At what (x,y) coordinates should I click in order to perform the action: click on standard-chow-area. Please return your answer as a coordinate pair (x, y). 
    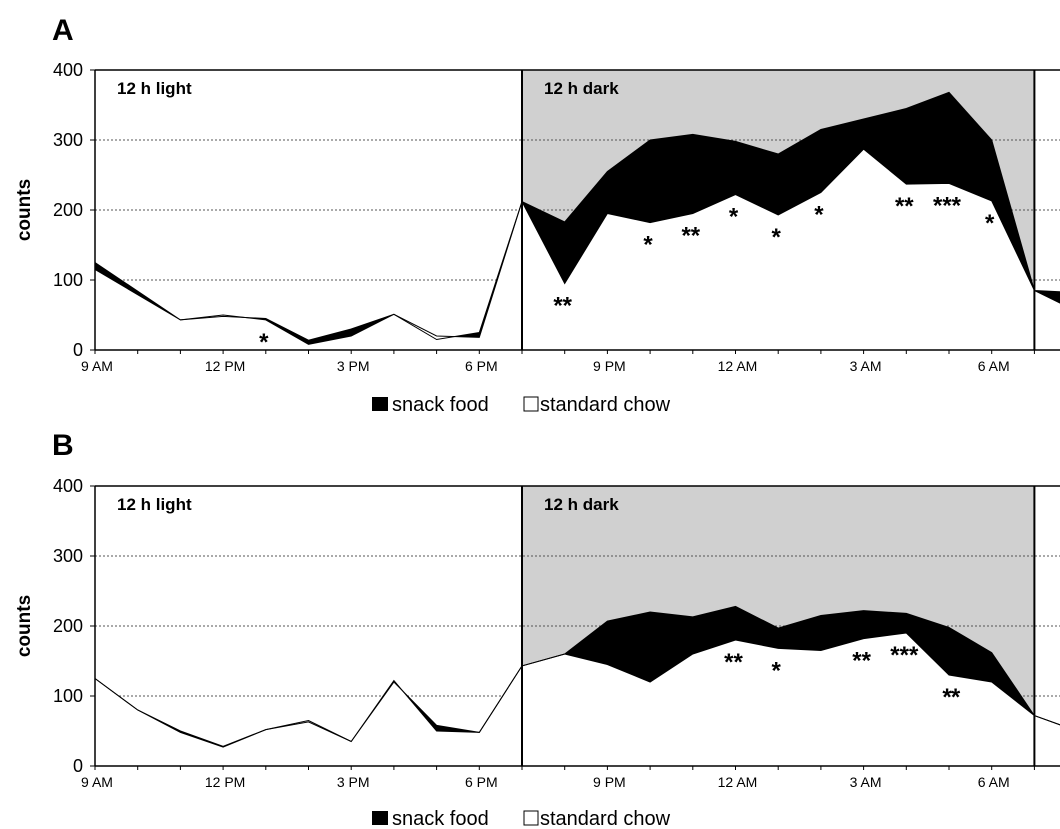
    Looking at the image, I should click on (577, 699).